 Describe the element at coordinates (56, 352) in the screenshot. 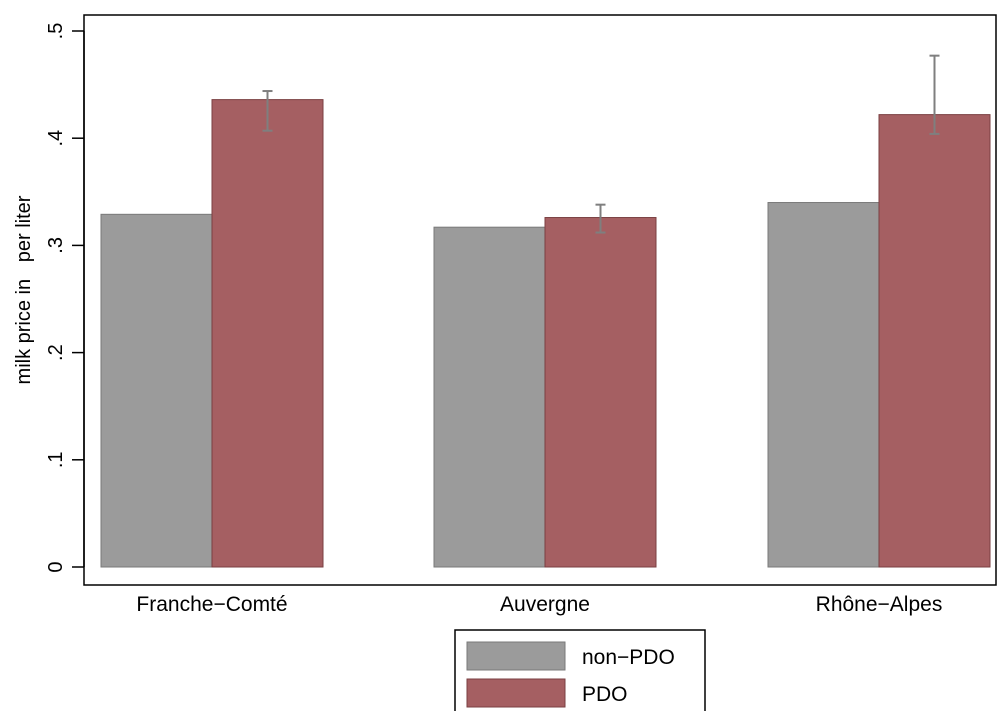

I see `y-tick-label: .2` at that location.